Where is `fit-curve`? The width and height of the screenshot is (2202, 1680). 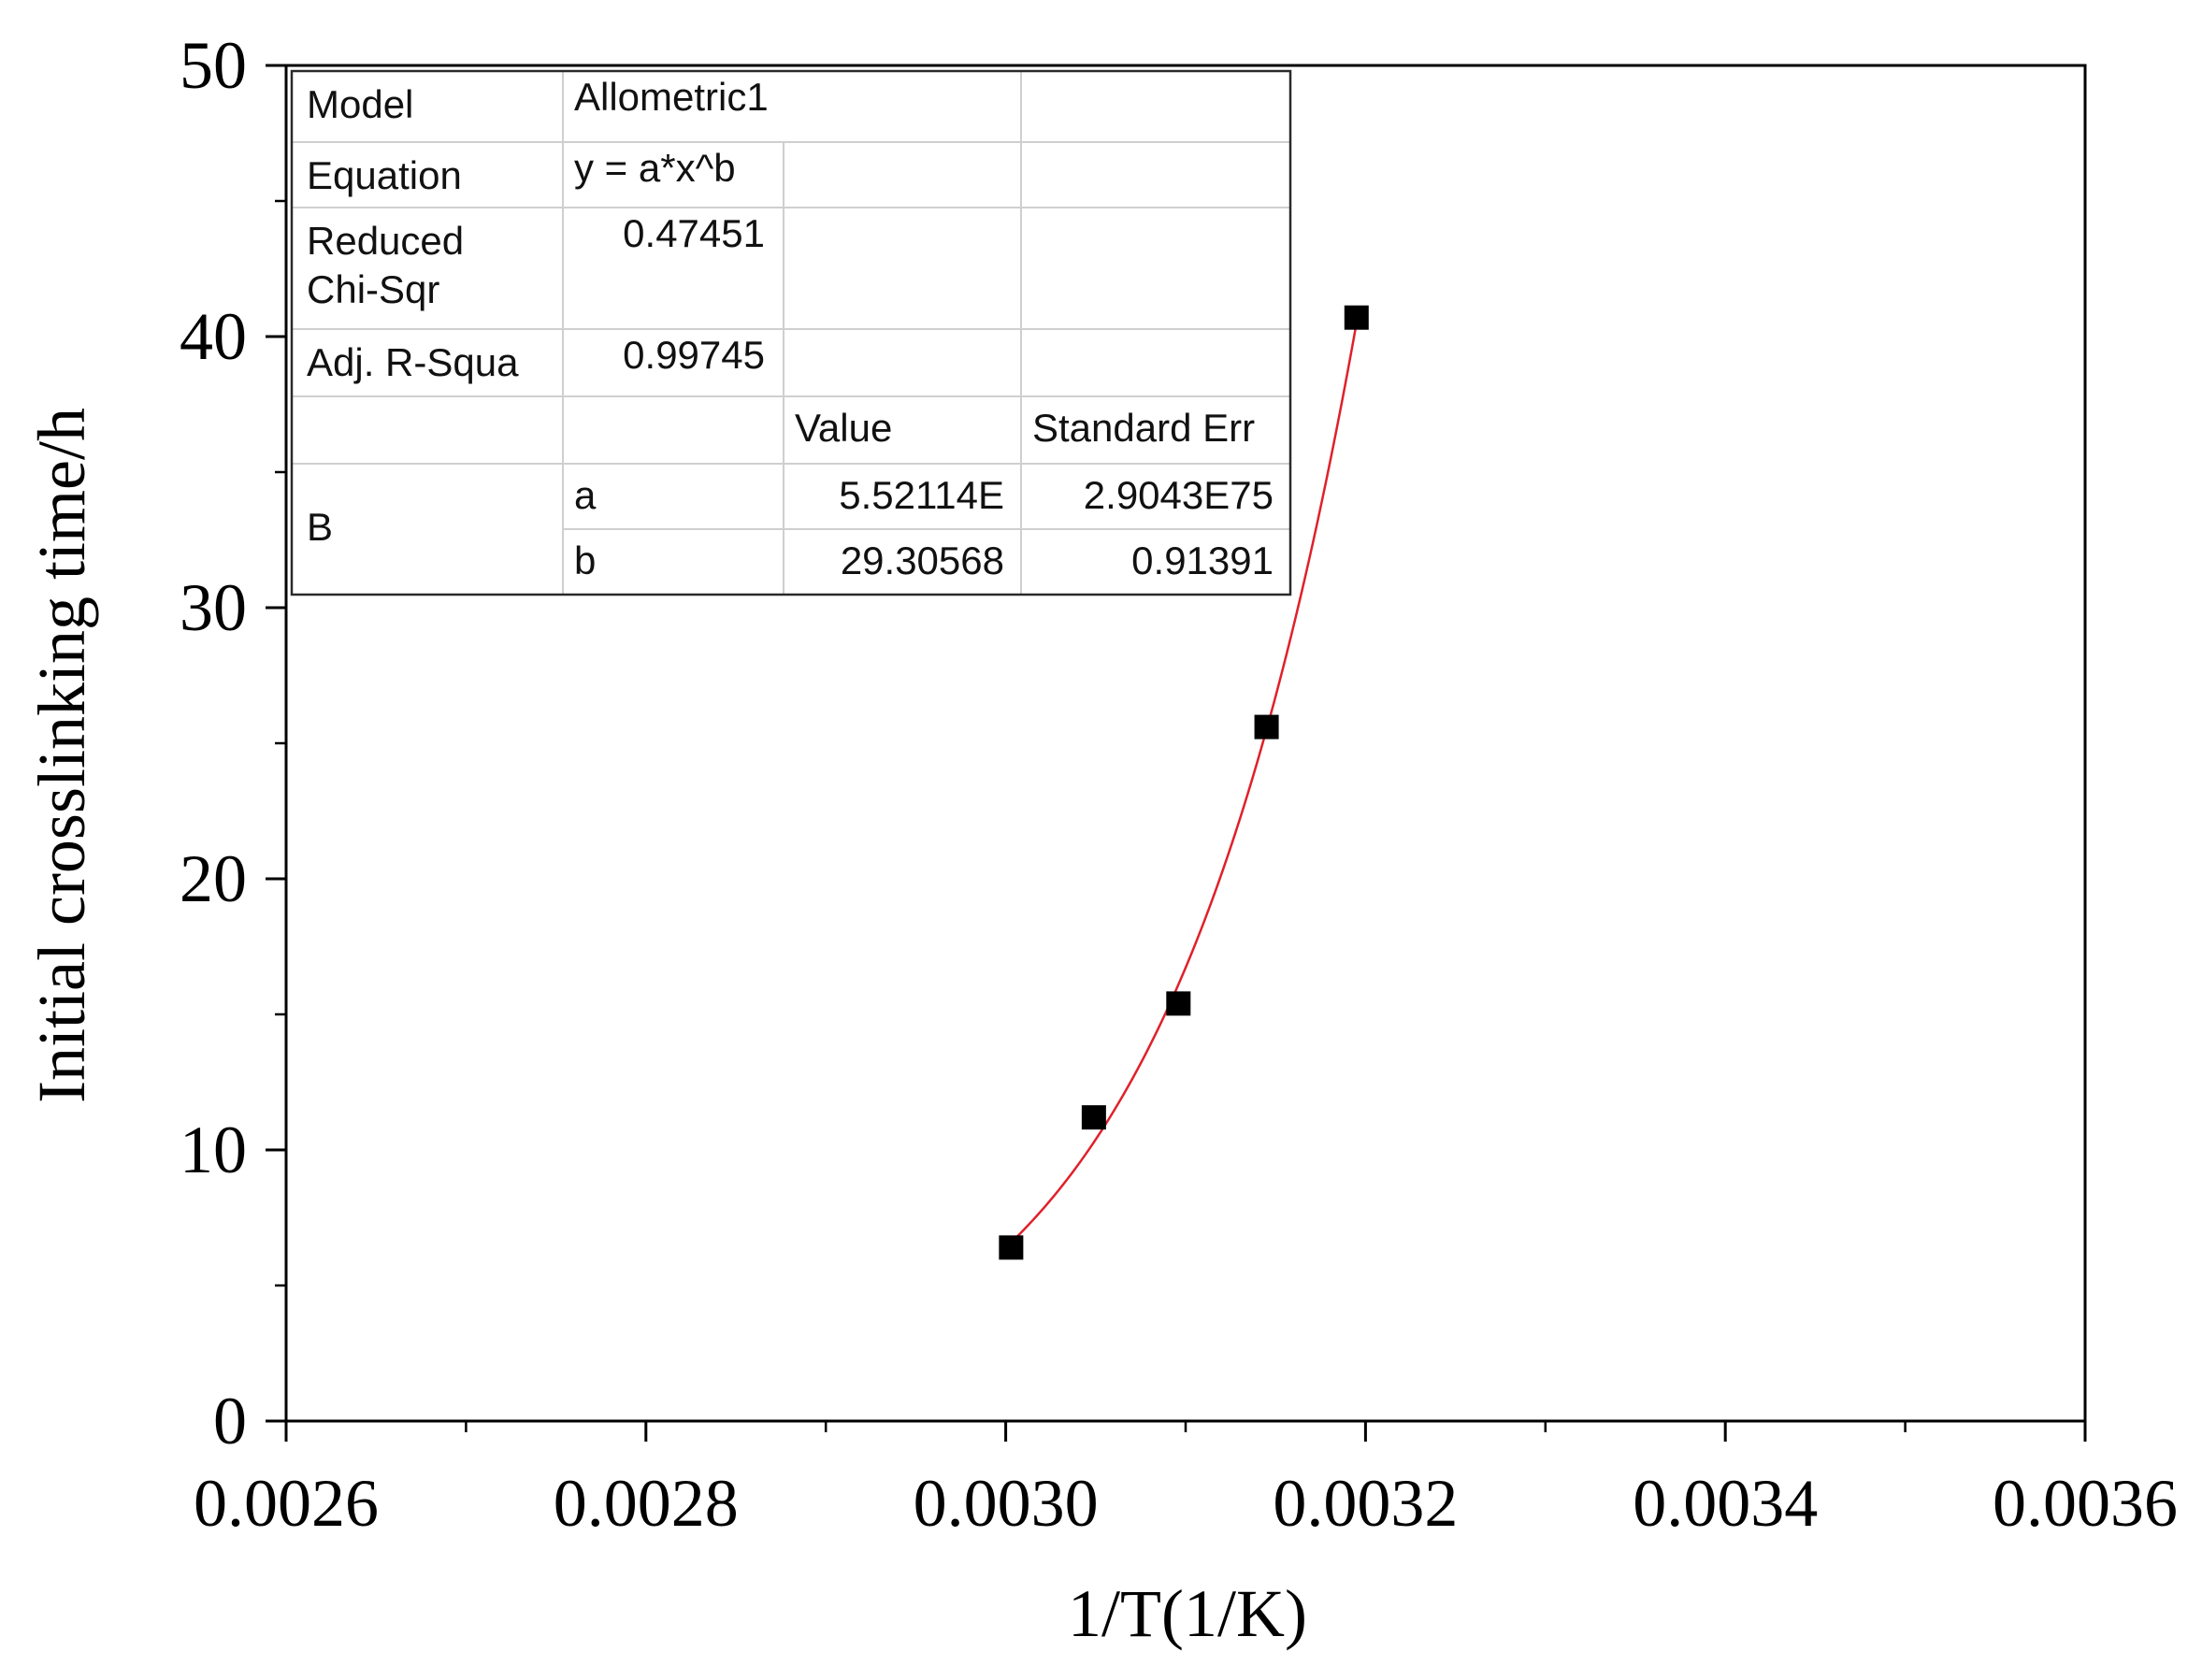
fit-curve is located at coordinates (1184, 783).